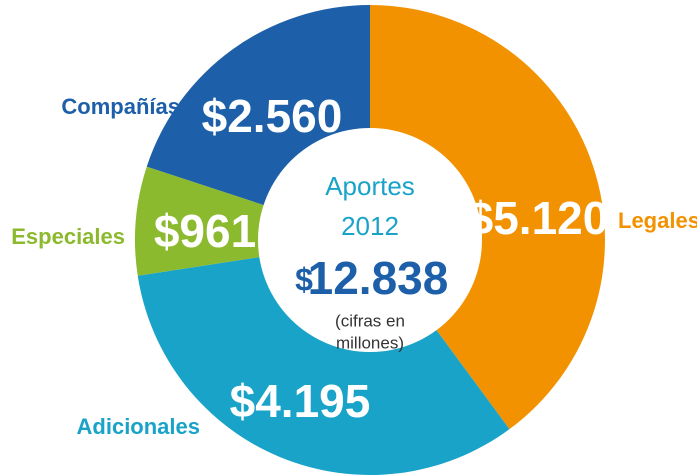 The image size is (697, 475). What do you see at coordinates (68, 236) in the screenshot?
I see `category-label: Especiales` at bounding box center [68, 236].